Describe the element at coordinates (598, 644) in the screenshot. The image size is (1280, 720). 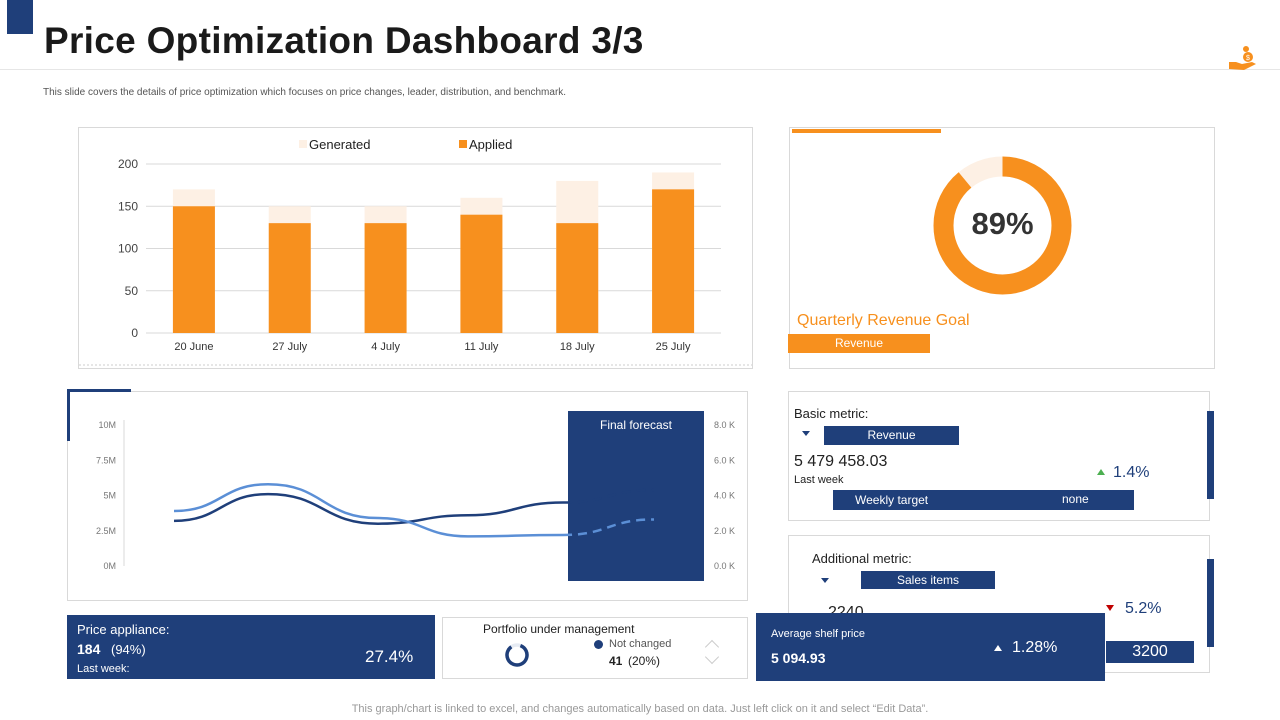
I see `legend-dot-icon` at that location.